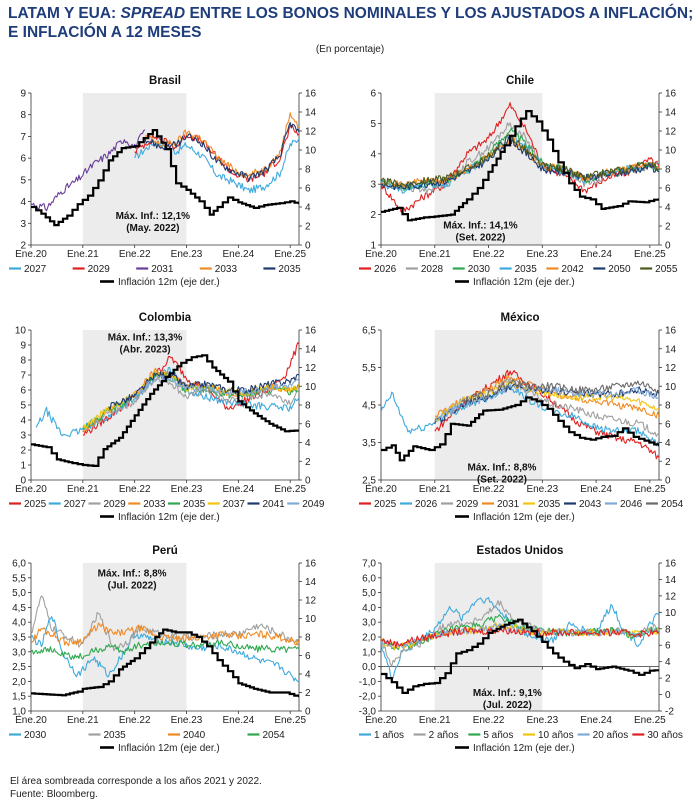  Describe the element at coordinates (369, 667) in the screenshot. I see `y-left-tick-label: 0,0` at that location.